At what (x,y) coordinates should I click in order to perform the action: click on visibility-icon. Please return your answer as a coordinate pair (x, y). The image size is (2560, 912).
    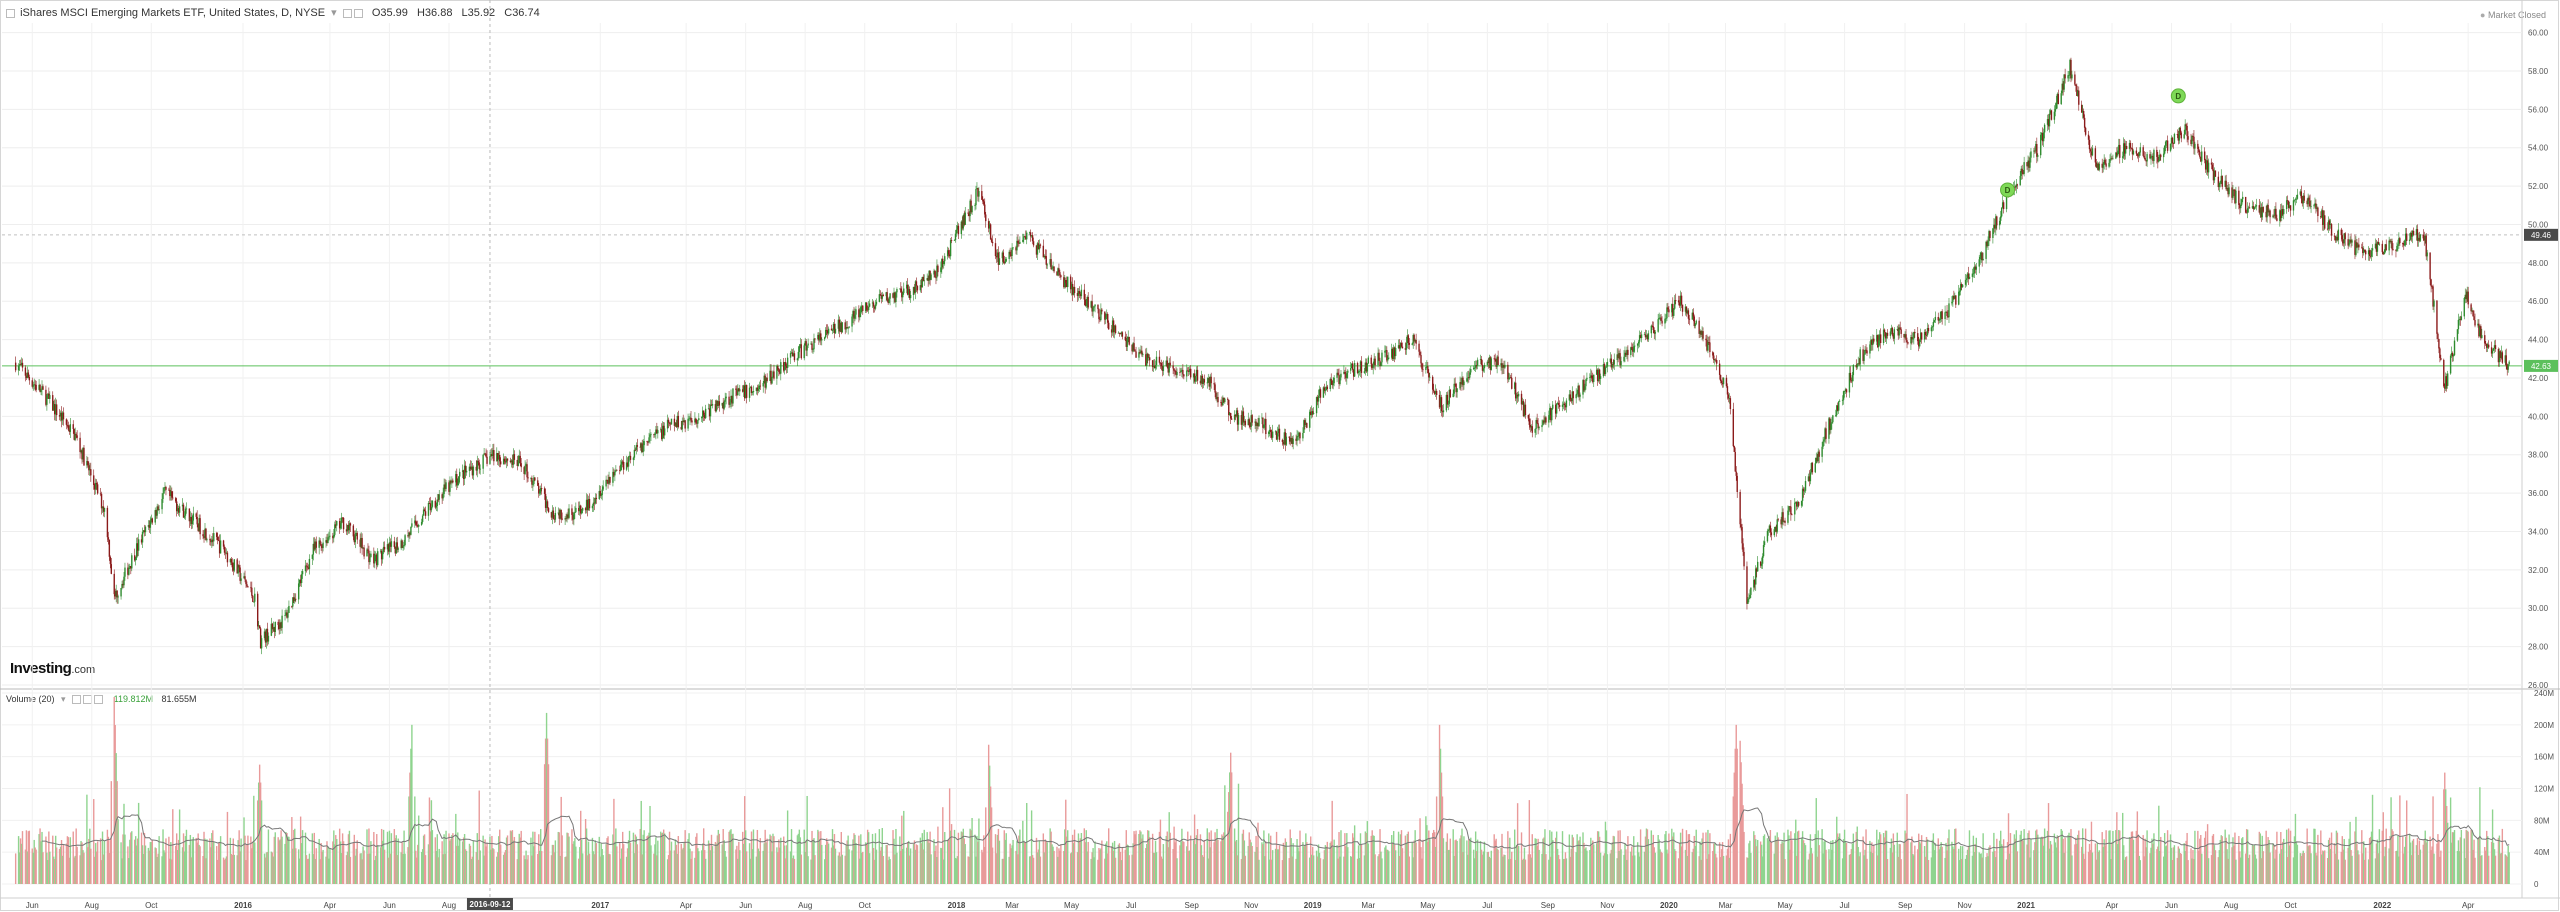
    Looking at the image, I should click on (77, 700).